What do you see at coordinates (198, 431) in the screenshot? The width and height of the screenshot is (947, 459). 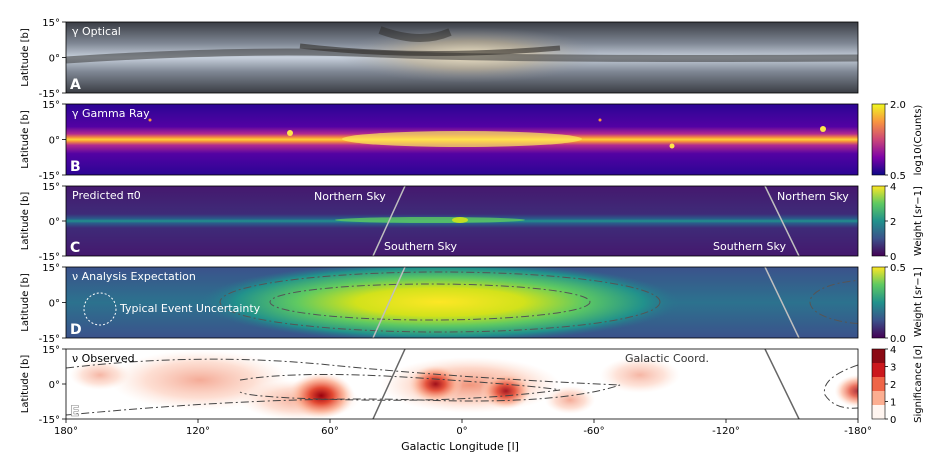 I see `x-tick-label: 120°` at bounding box center [198, 431].